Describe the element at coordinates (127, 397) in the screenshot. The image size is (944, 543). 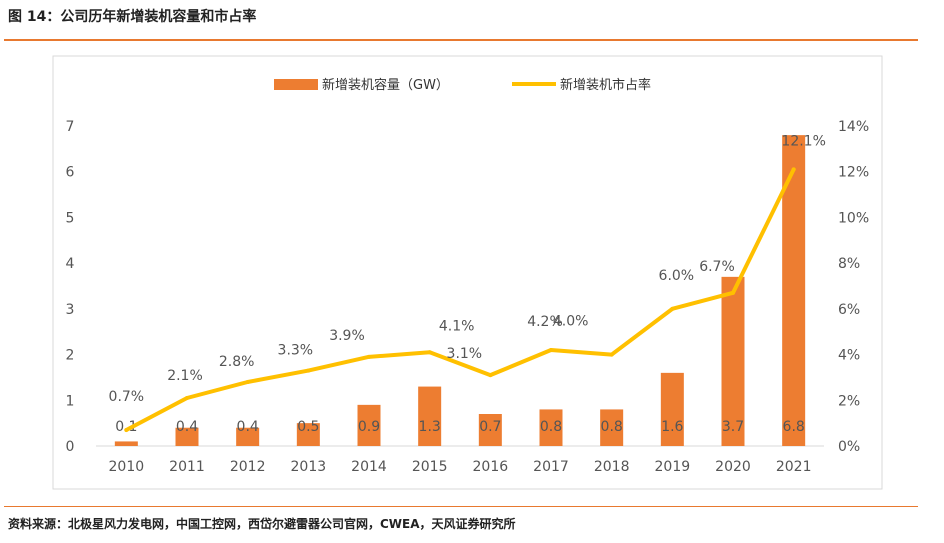
I see `share-value-label: 0.7%` at that location.